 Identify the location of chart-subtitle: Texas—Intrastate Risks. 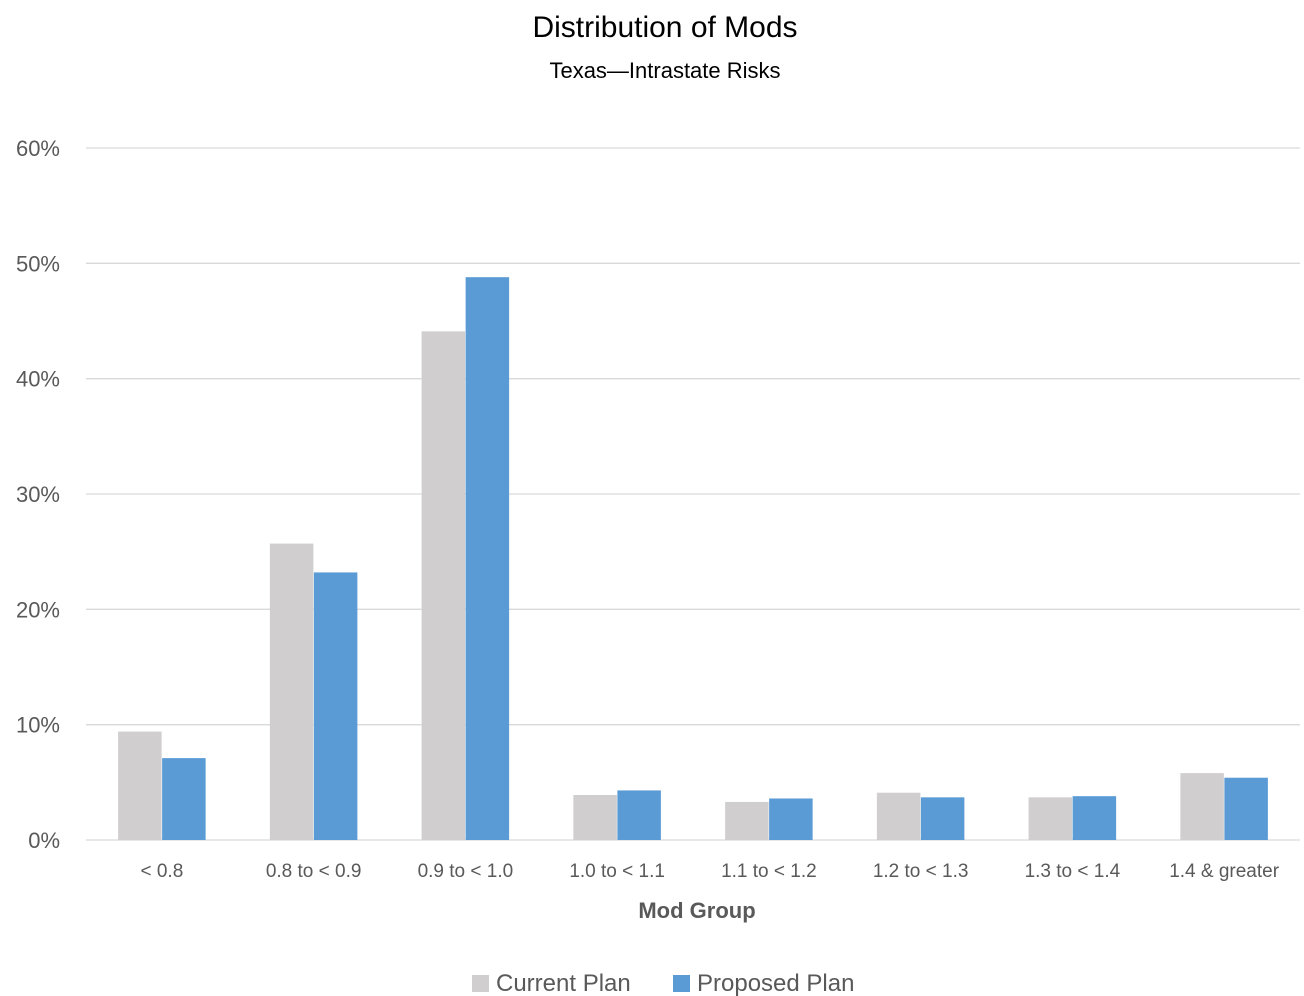
(664, 70).